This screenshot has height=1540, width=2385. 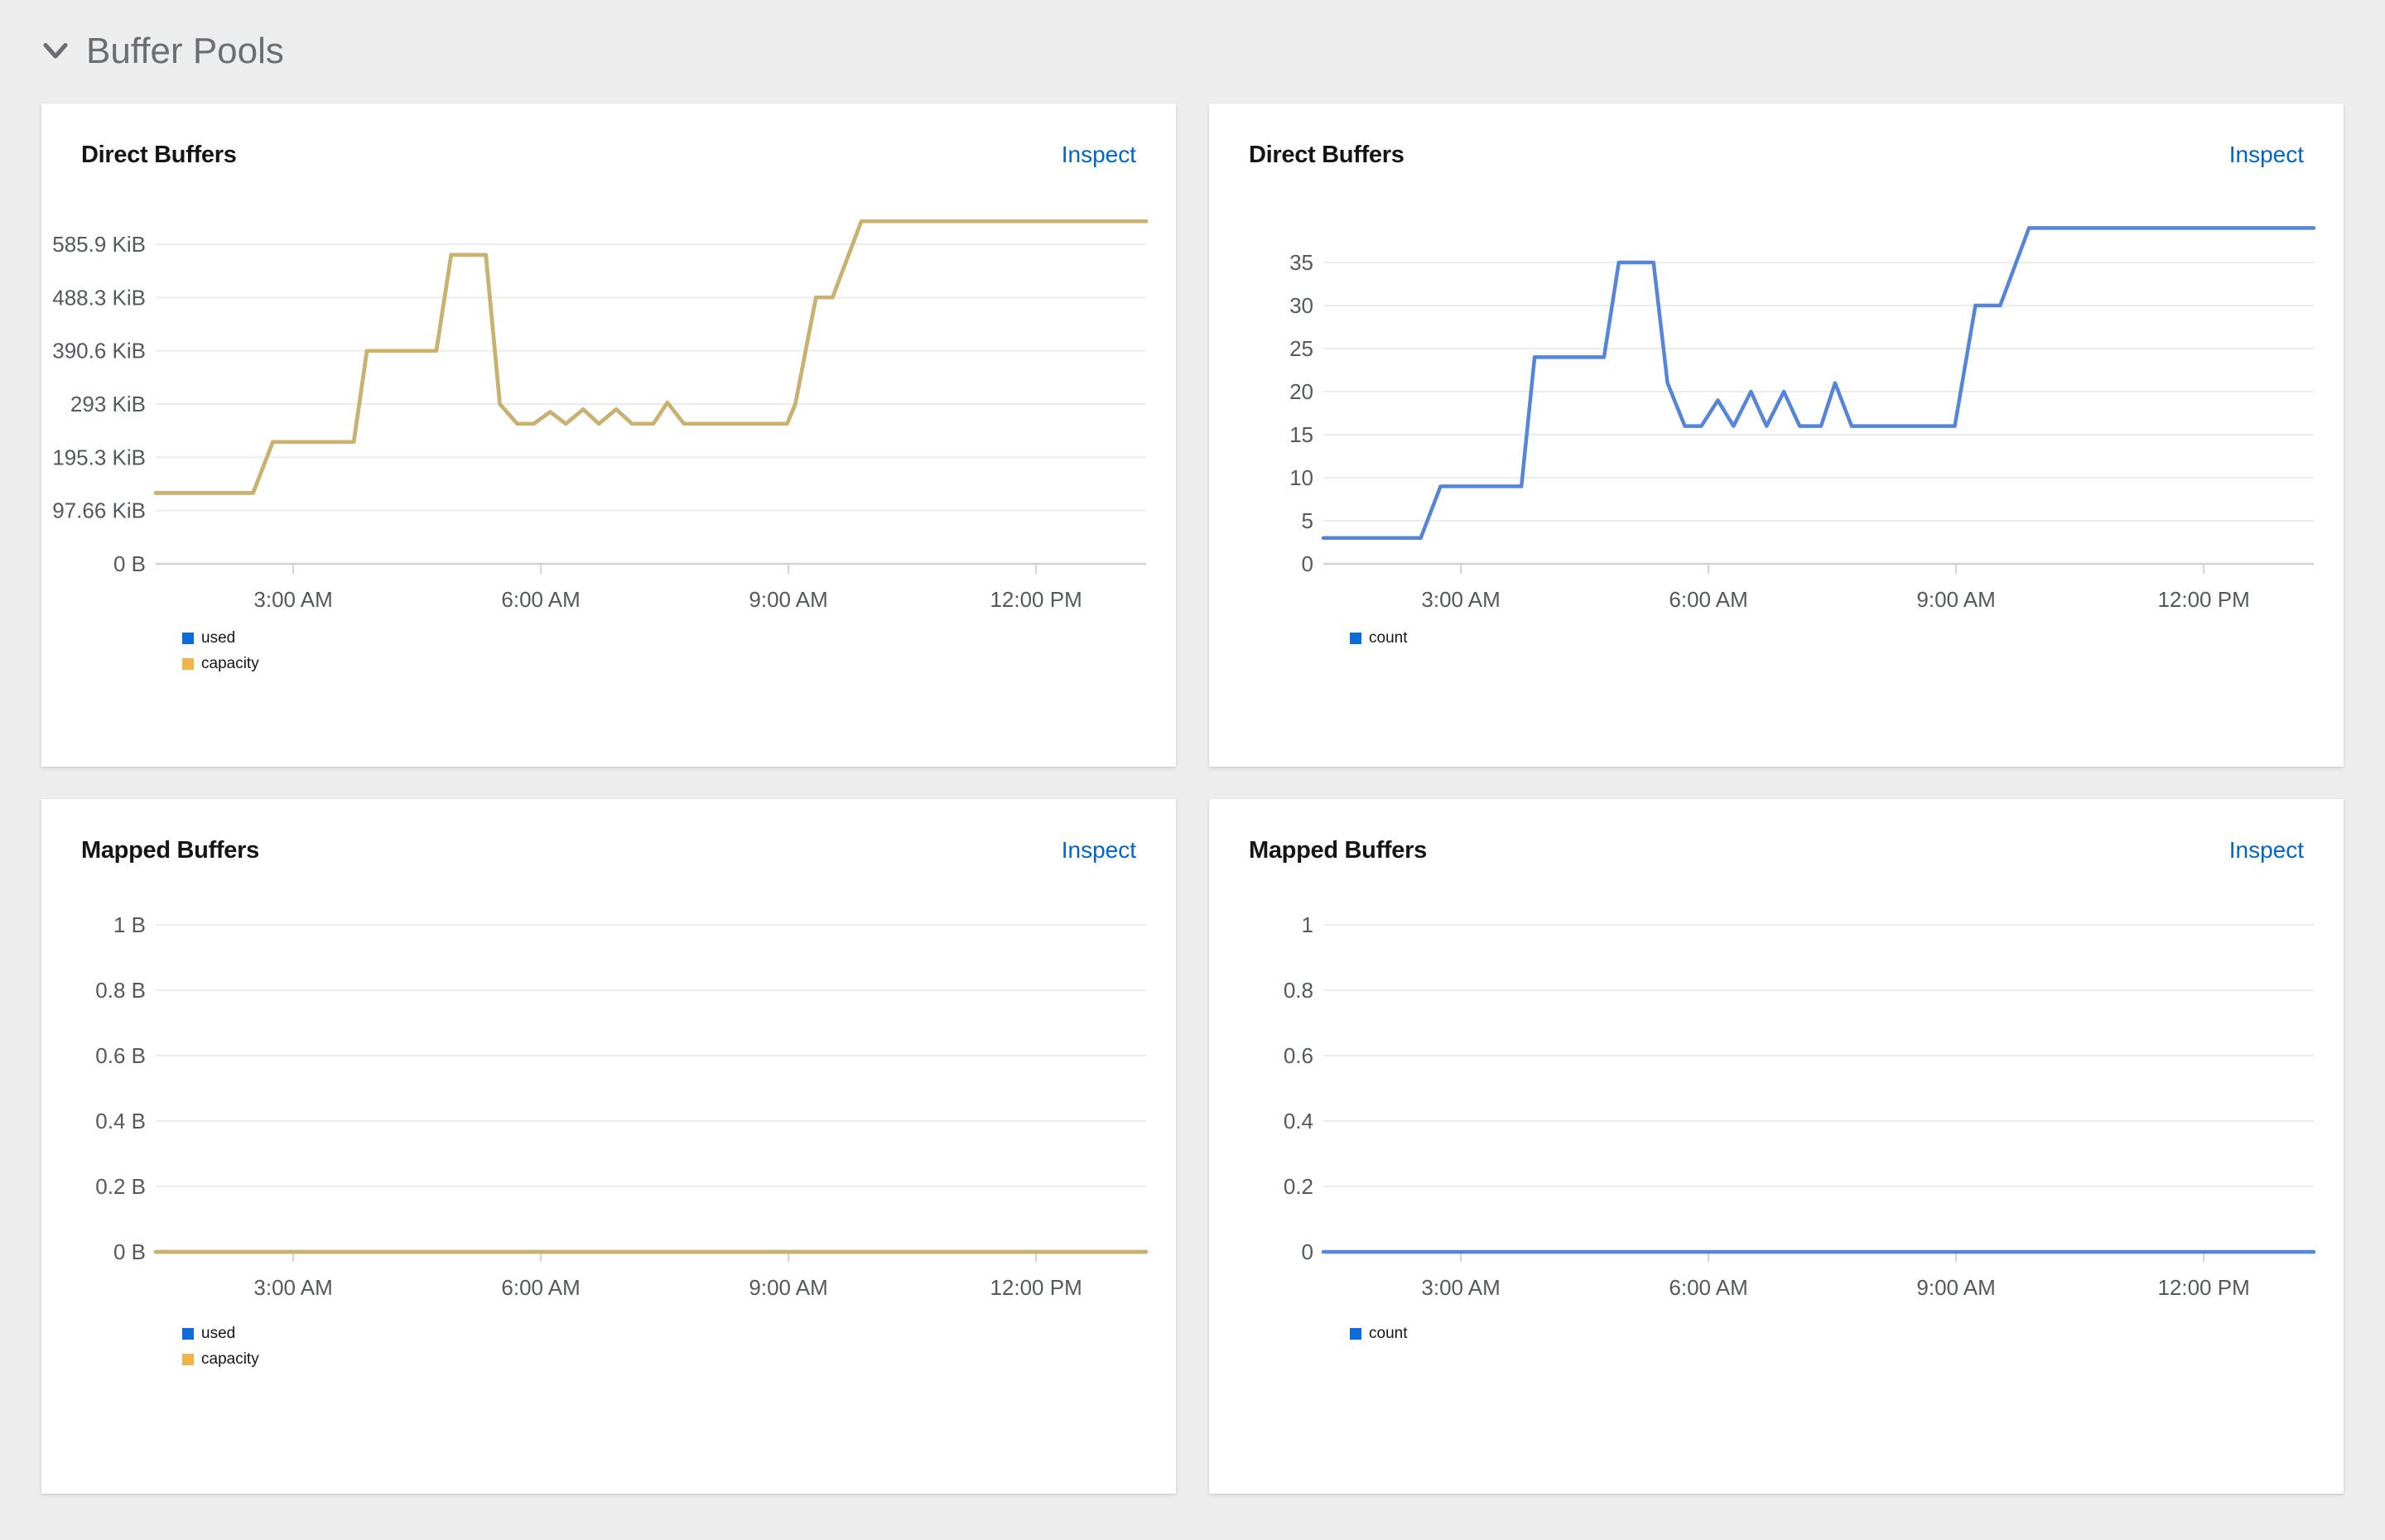 What do you see at coordinates (1301, 305) in the screenshot?
I see `svg-text: 30` at bounding box center [1301, 305].